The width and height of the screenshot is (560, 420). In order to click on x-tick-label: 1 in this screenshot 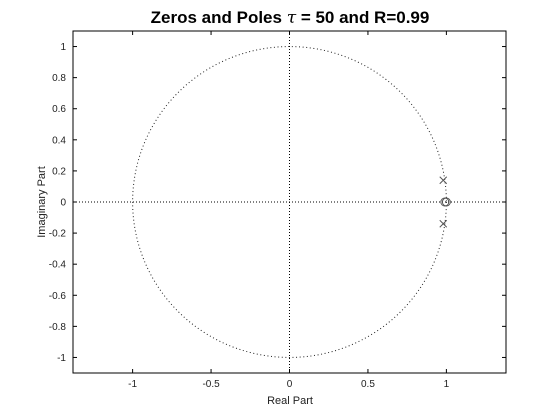, I will do `click(447, 384)`.